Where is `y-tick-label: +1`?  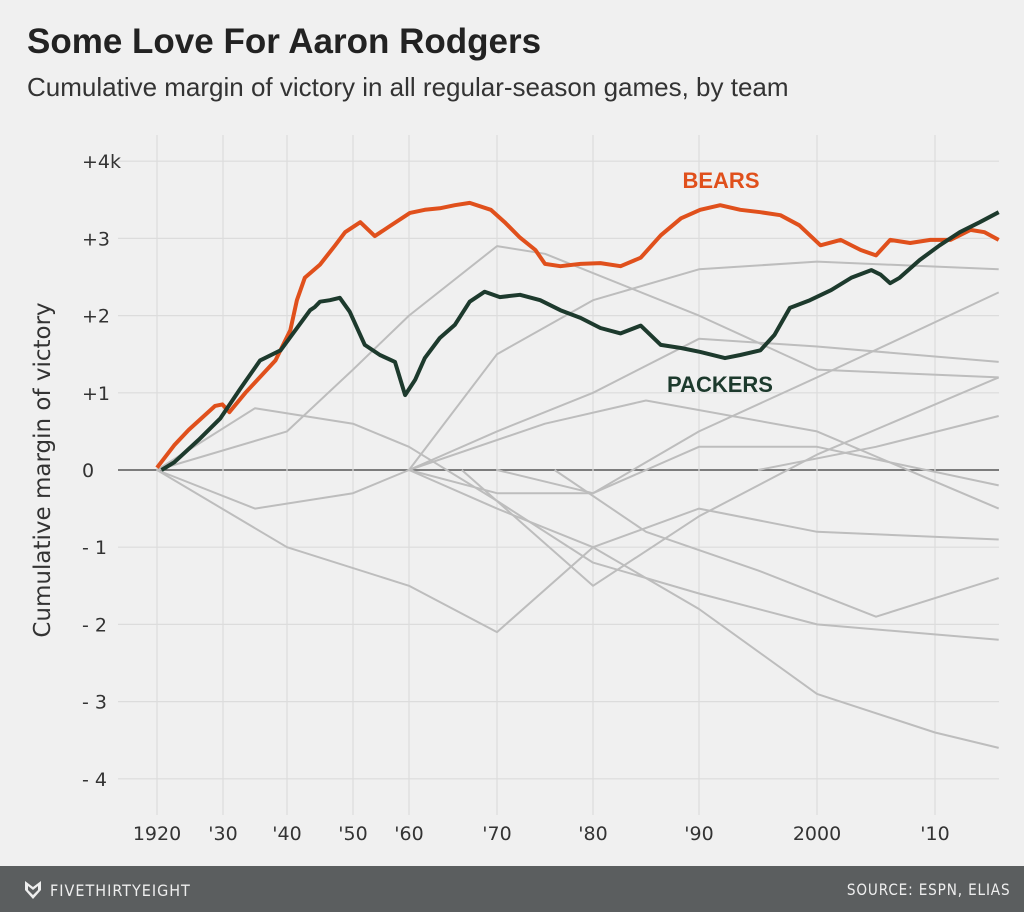 y-tick-label: +1 is located at coordinates (96, 394).